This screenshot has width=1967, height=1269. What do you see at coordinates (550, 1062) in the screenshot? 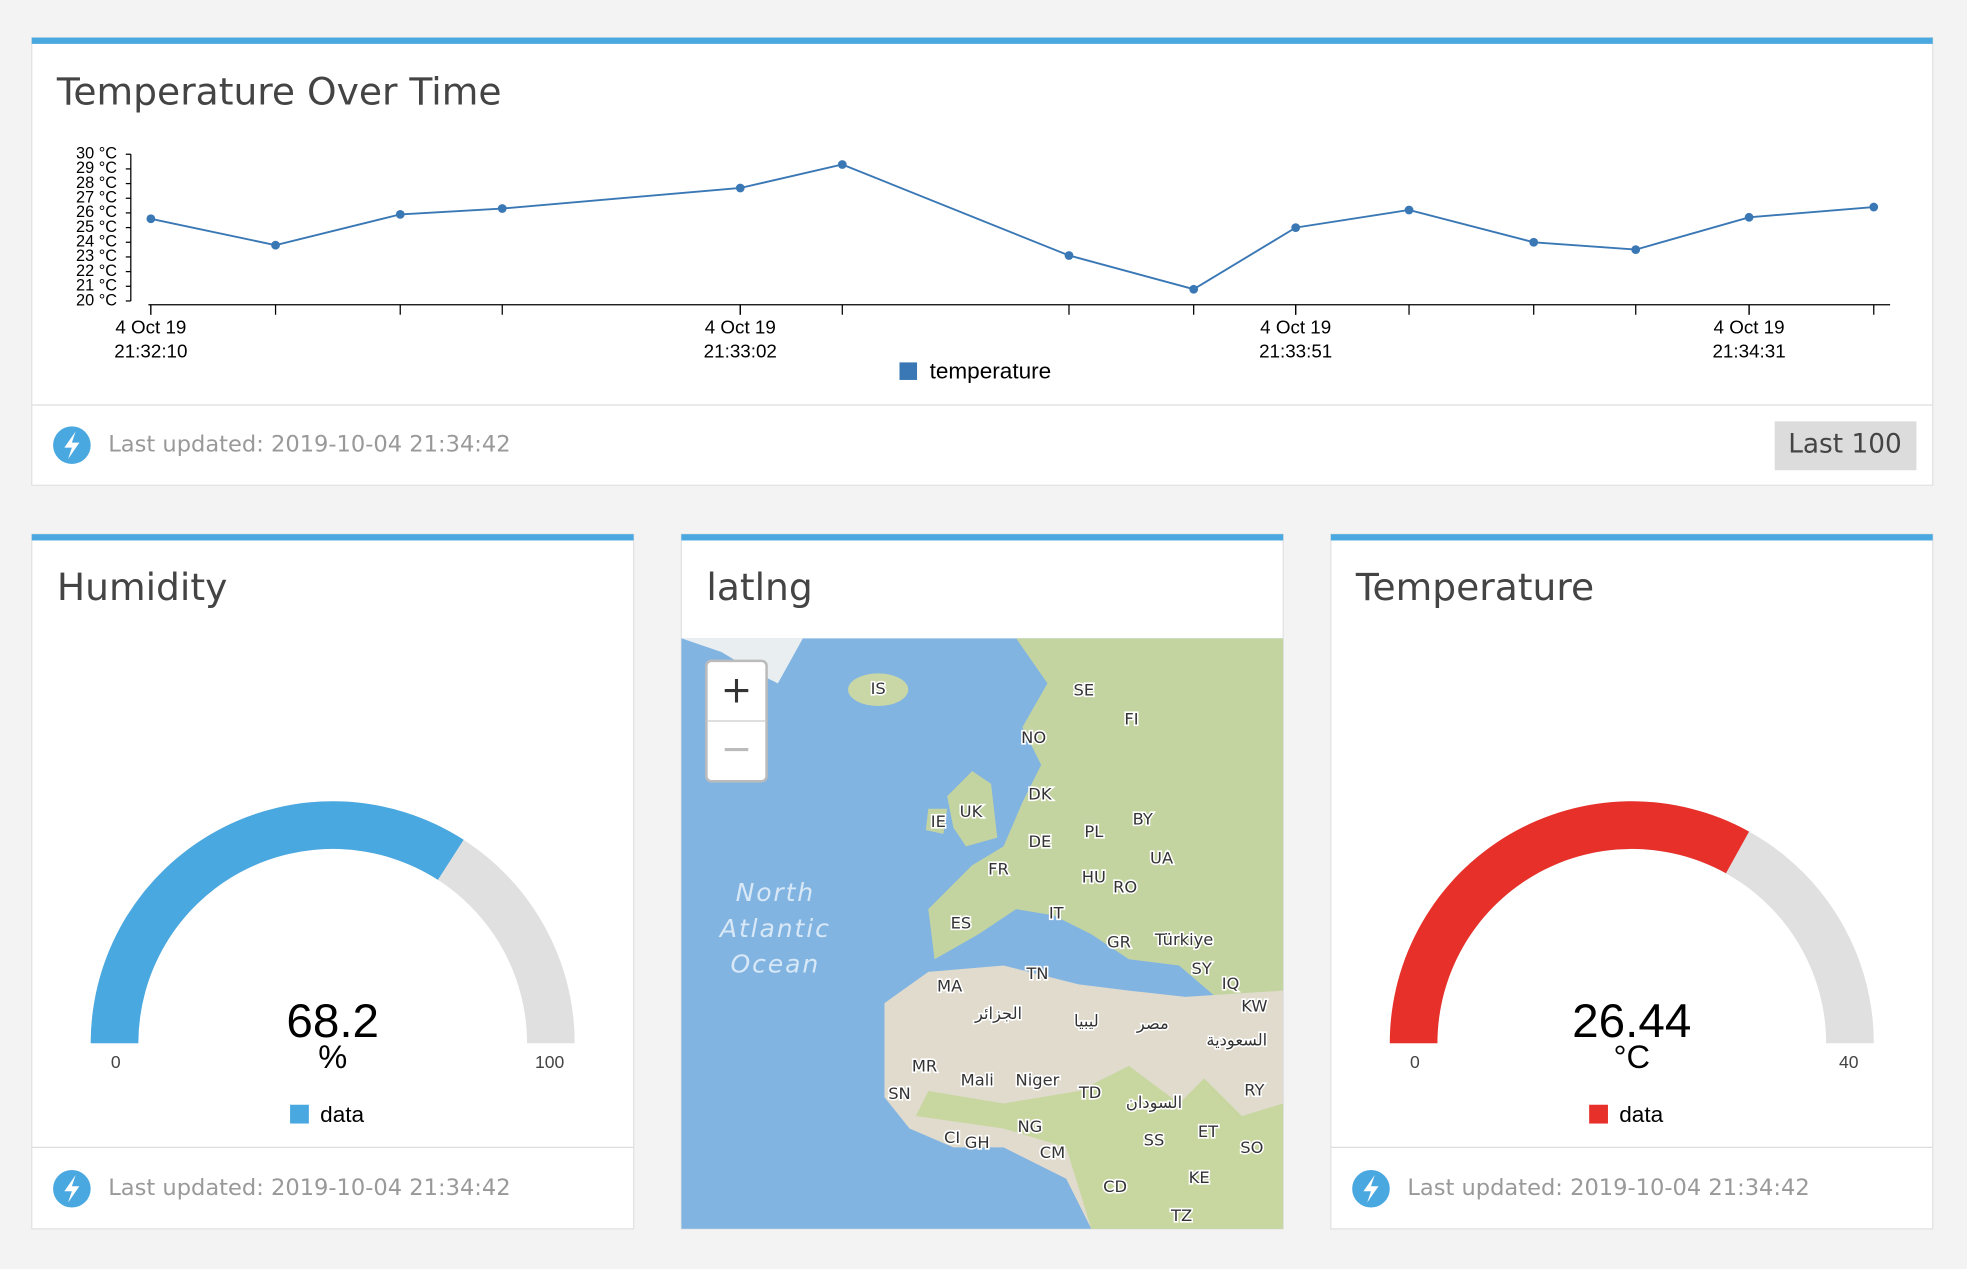
I see `gauge-max: 100` at bounding box center [550, 1062].